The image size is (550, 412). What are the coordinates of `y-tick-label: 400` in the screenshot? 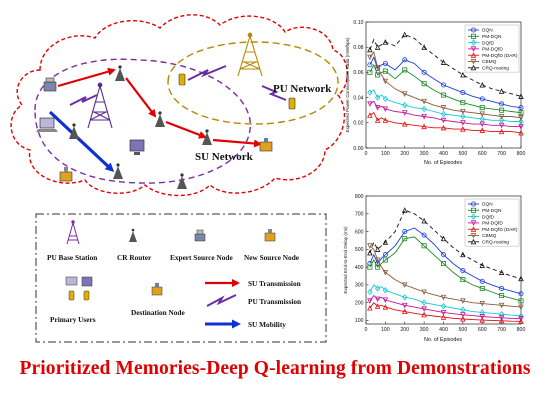 It's located at (359, 268).